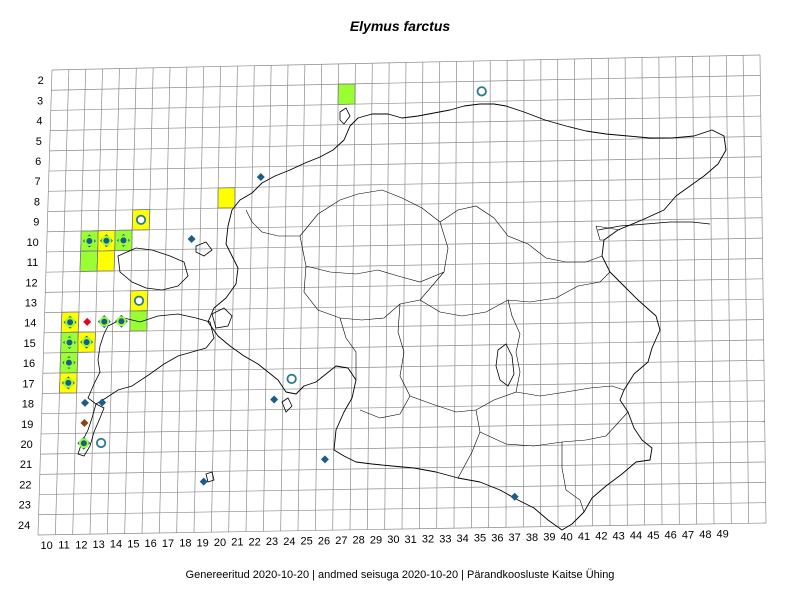 The image size is (800, 600). What do you see at coordinates (237, 543) in the screenshot?
I see `column-label: 21` at bounding box center [237, 543].